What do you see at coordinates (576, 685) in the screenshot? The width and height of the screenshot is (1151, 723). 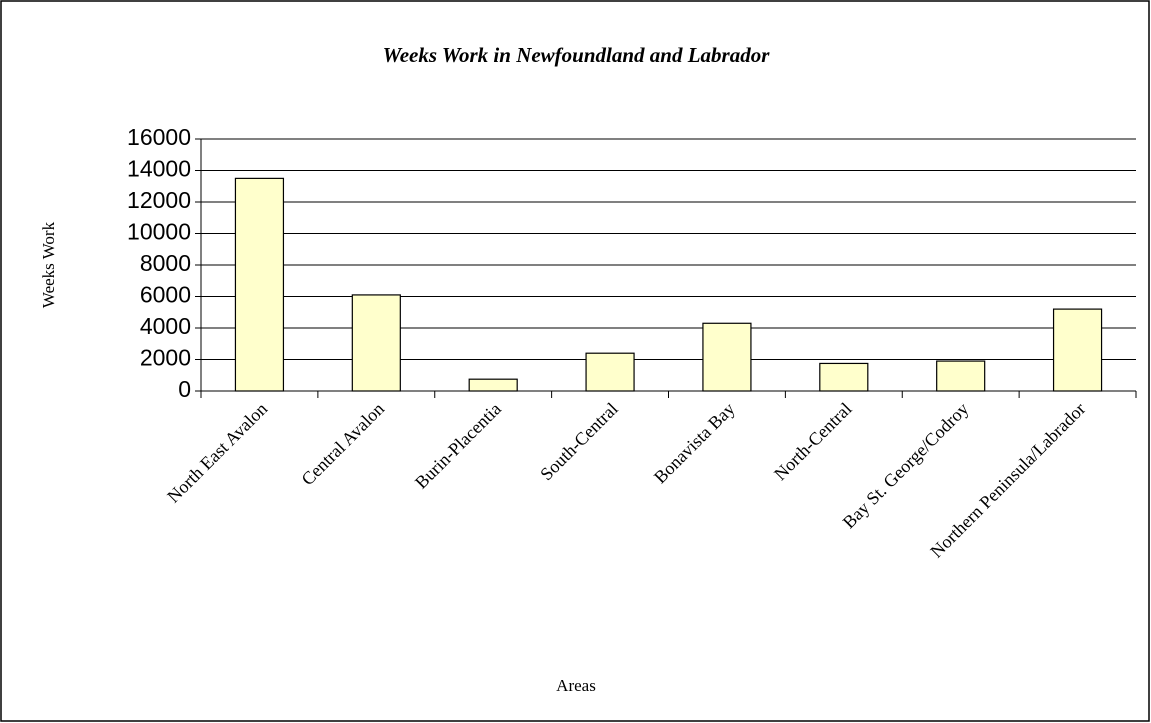 I see `x-axis-label: Areas` at bounding box center [576, 685].